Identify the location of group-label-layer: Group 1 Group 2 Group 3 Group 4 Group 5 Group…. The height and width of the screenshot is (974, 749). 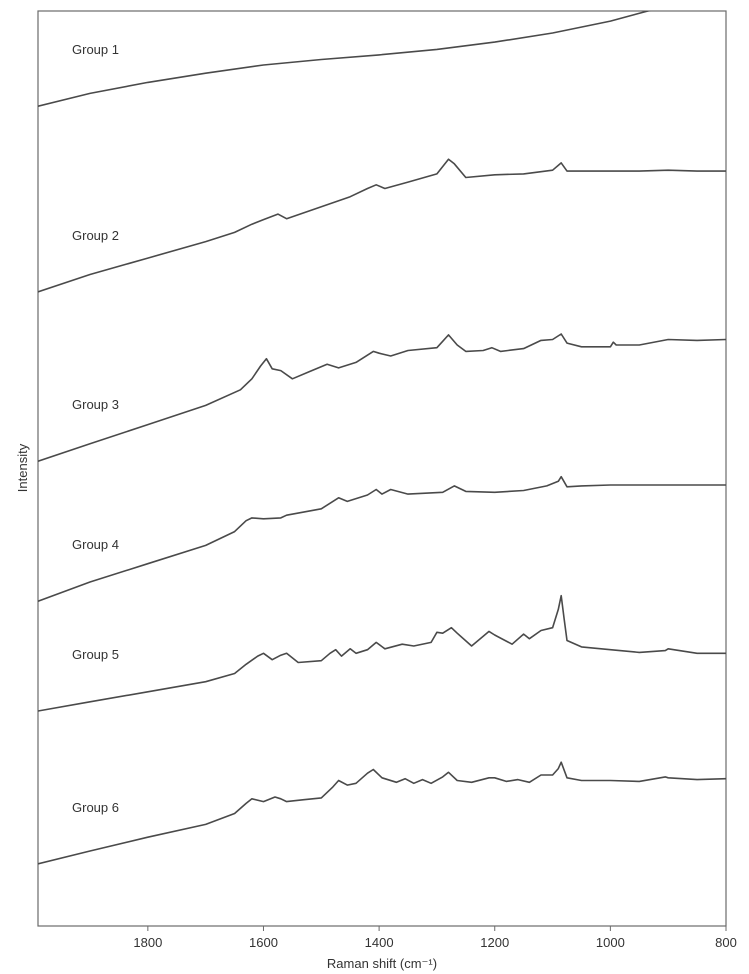
(95, 428).